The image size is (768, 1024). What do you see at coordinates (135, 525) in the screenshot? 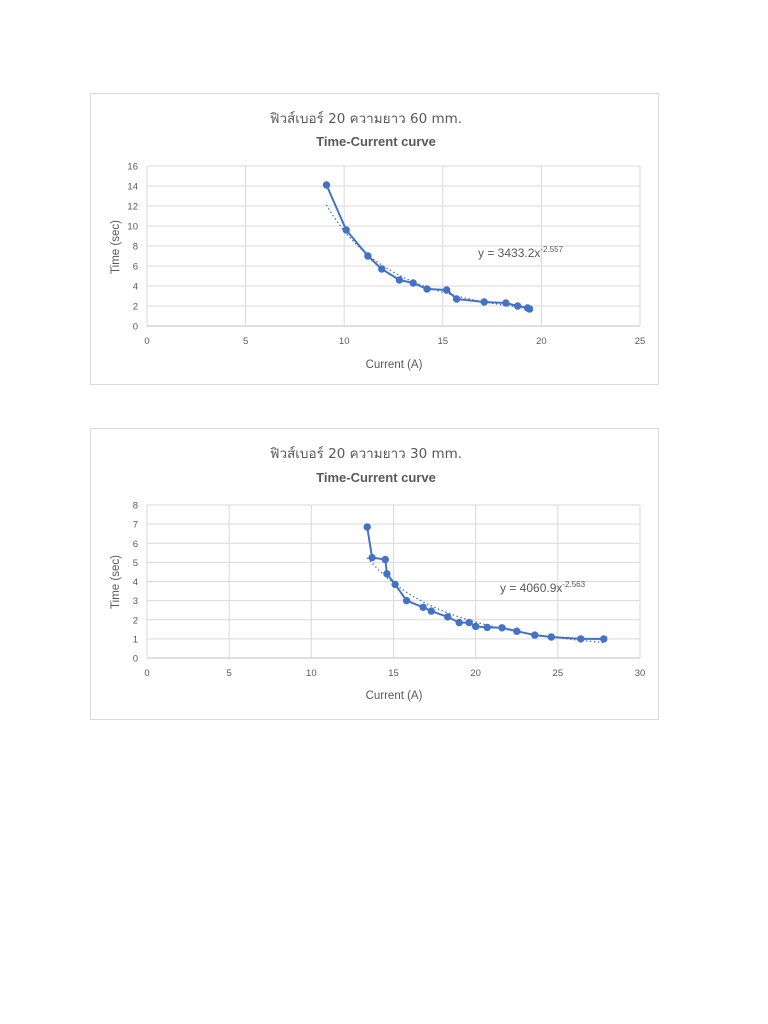
I see `chart-2-y-tick-label: 7` at bounding box center [135, 525].